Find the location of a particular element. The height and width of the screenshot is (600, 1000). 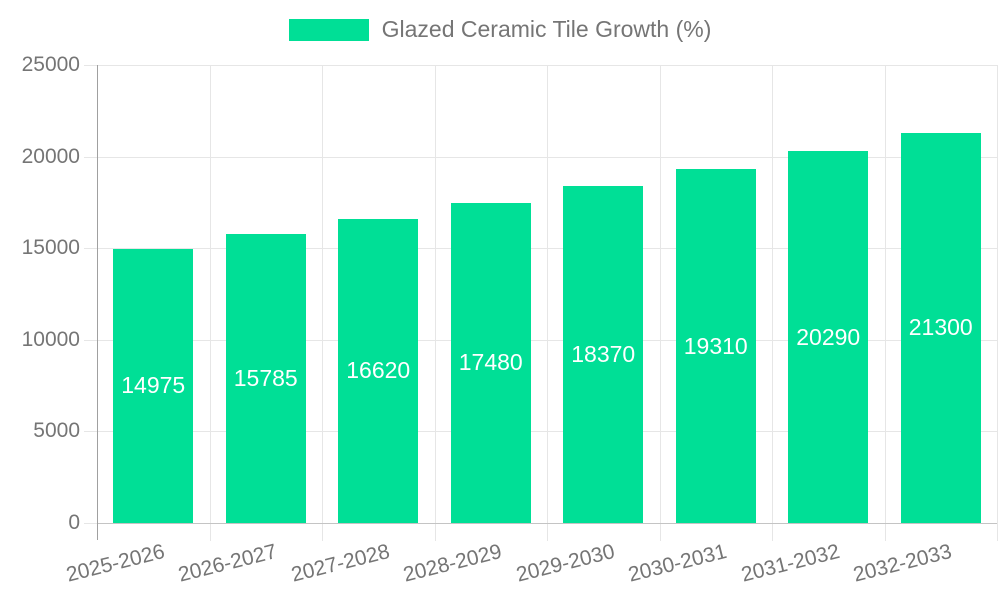

y-axis-tick-label: 25000 is located at coordinates (50, 64).